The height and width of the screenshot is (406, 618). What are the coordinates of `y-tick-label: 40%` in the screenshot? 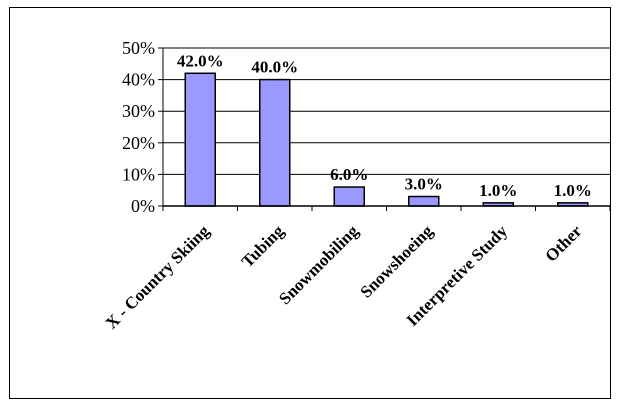 It's located at (138, 80).